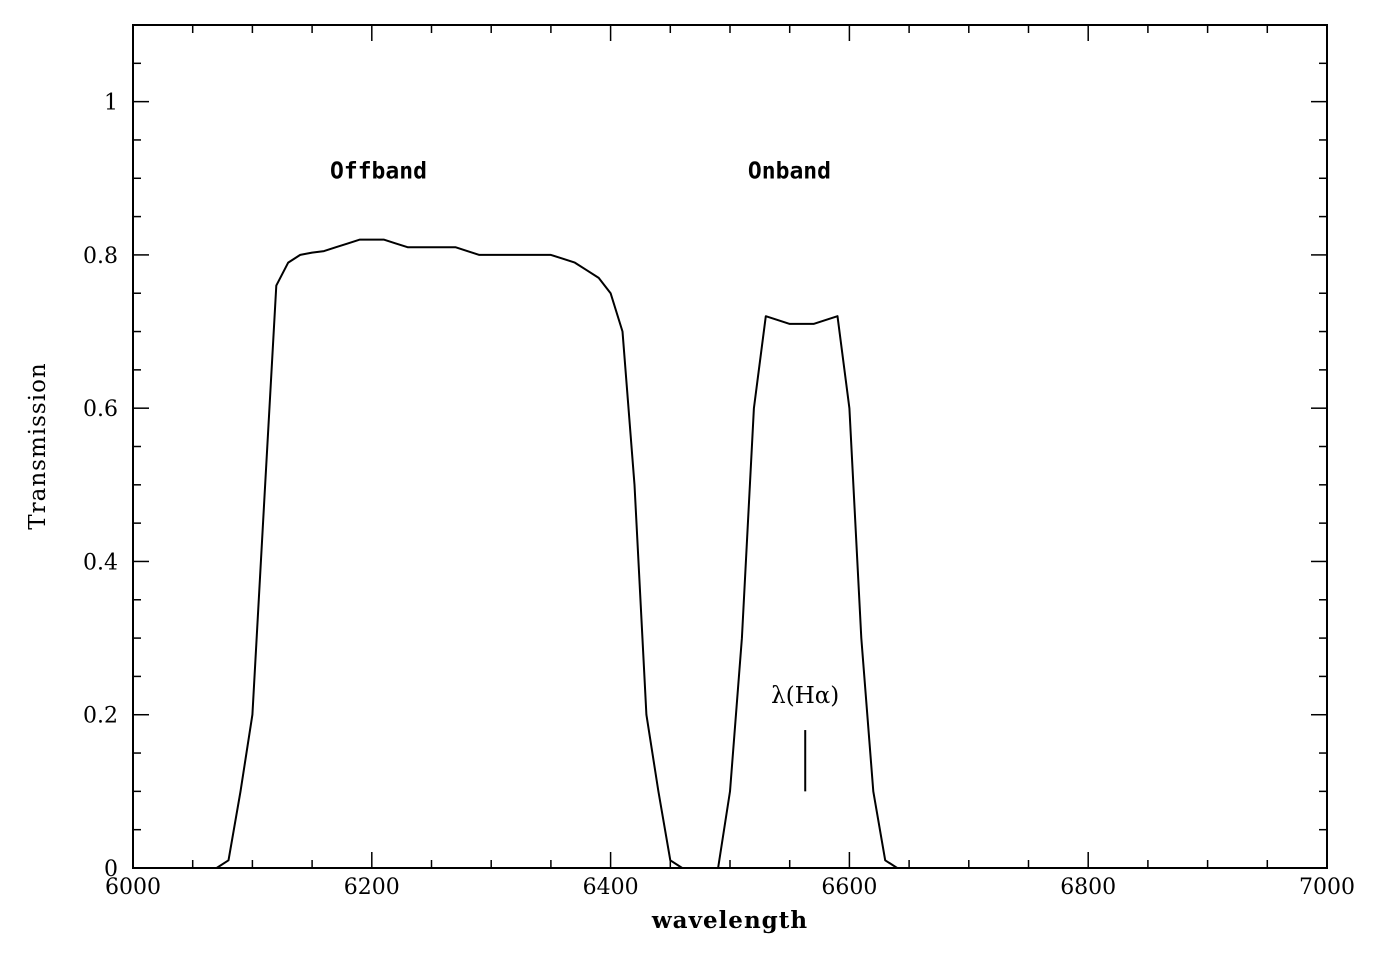 The width and height of the screenshot is (1392, 957). I want to click on y-tick-label: 0.6, so click(100, 409).